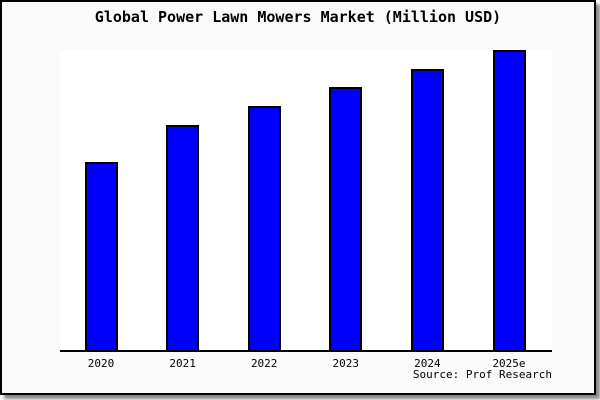  Describe the element at coordinates (101, 363) in the screenshot. I see `x-tick-label: 2020` at that location.